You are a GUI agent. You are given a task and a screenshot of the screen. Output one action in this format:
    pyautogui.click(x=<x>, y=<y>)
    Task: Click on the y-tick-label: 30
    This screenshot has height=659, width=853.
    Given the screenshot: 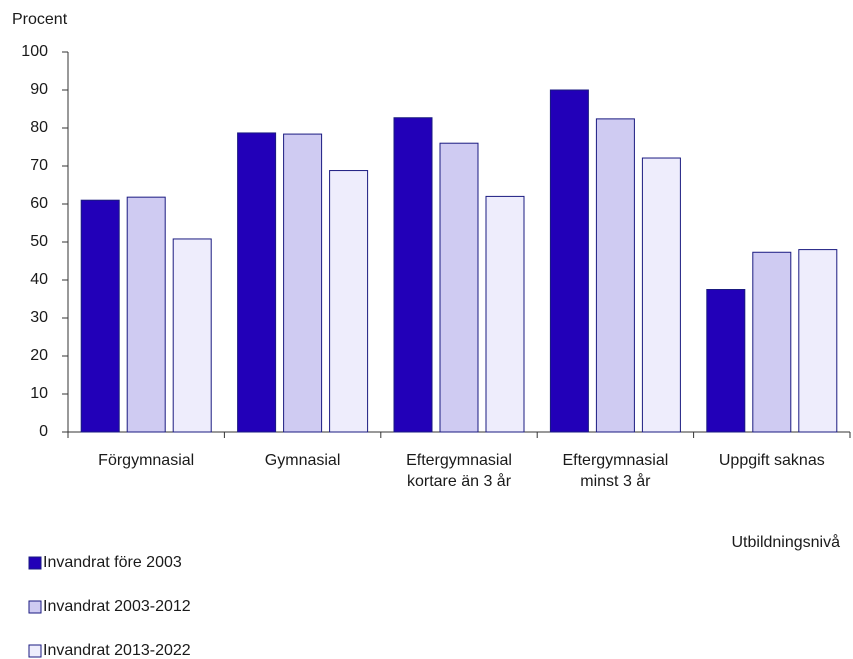 What is the action you would take?
    pyautogui.click(x=39, y=317)
    